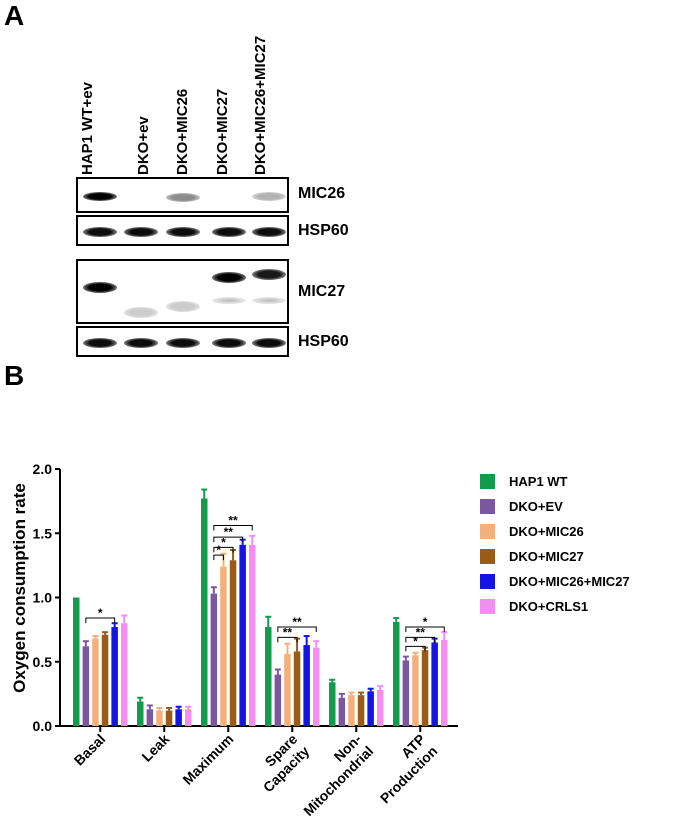 Image resolution: width=674 pixels, height=833 pixels. I want to click on x-tick-label: Basal, so click(90, 750).